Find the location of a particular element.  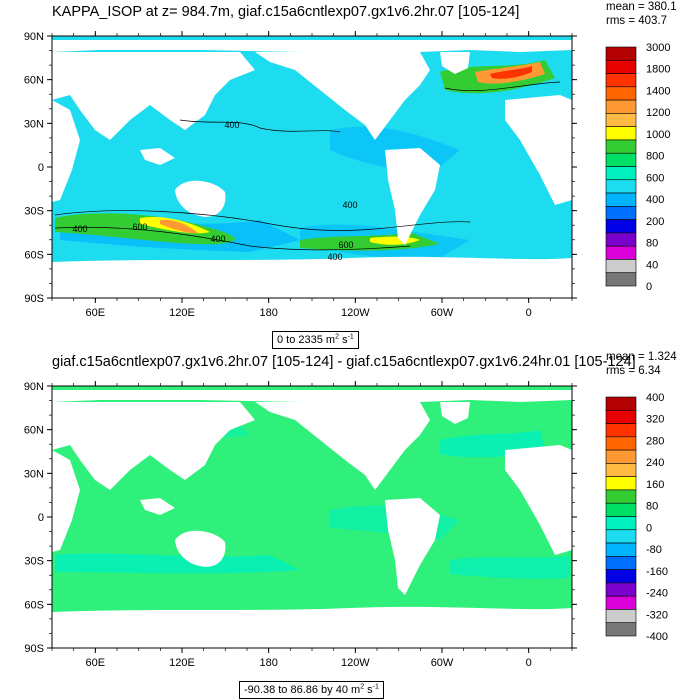

colorbar-label: 240 is located at coordinates (655, 463).